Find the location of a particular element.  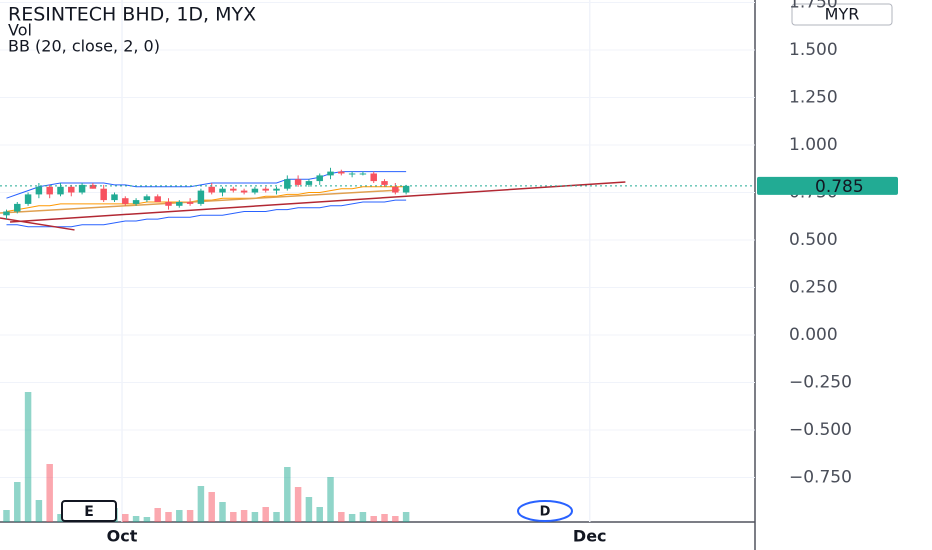

y-tick-label: 0.500 is located at coordinates (813, 240).